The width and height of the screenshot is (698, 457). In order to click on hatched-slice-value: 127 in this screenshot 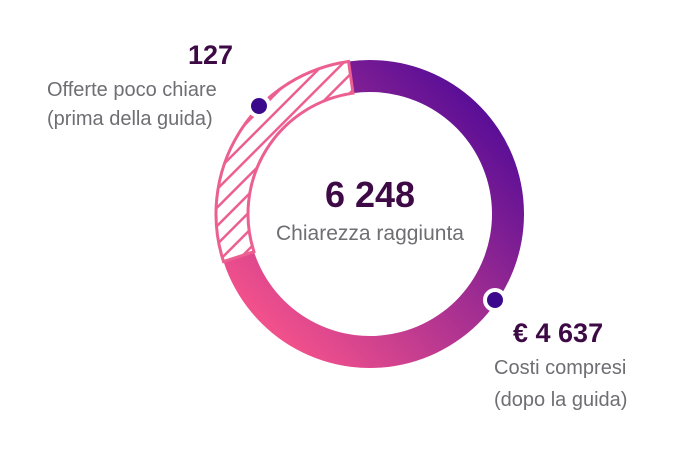, I will do `click(210, 55)`.